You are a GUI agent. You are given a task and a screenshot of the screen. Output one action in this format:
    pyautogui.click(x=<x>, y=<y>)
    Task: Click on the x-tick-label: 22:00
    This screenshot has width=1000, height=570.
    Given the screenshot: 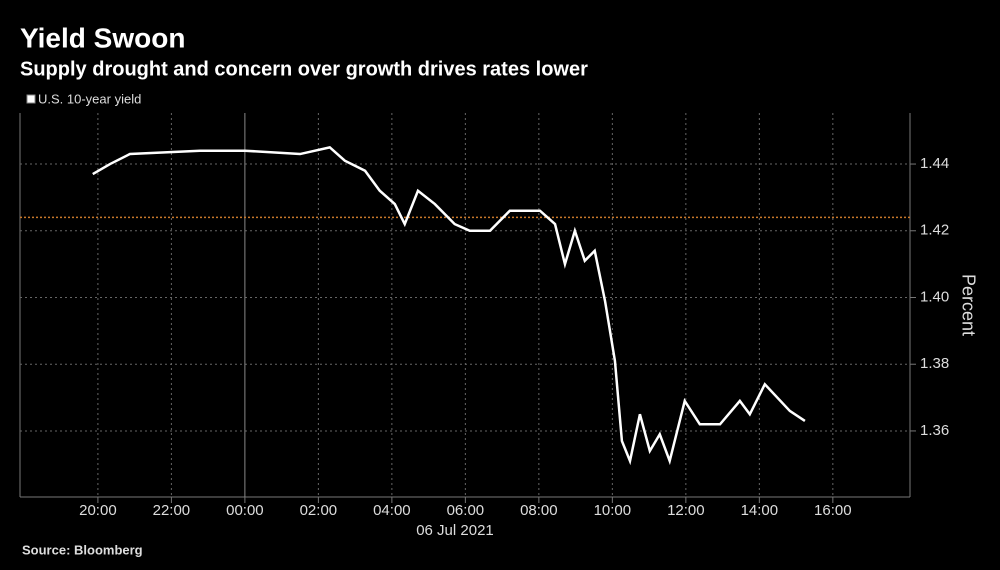 What is the action you would take?
    pyautogui.click(x=172, y=510)
    